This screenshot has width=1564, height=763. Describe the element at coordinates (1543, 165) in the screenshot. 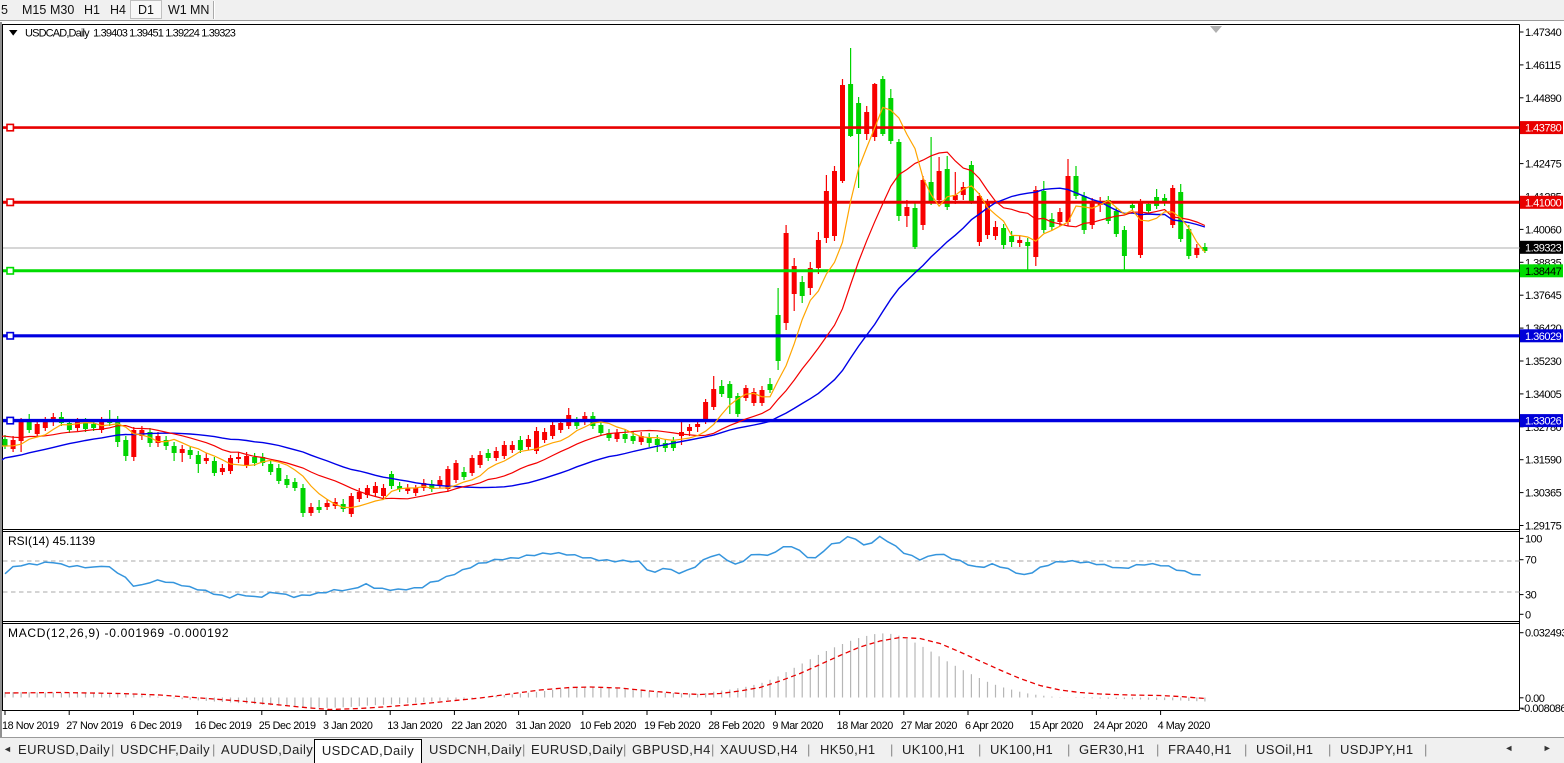

I see `svg-text: 1.42475` at that location.